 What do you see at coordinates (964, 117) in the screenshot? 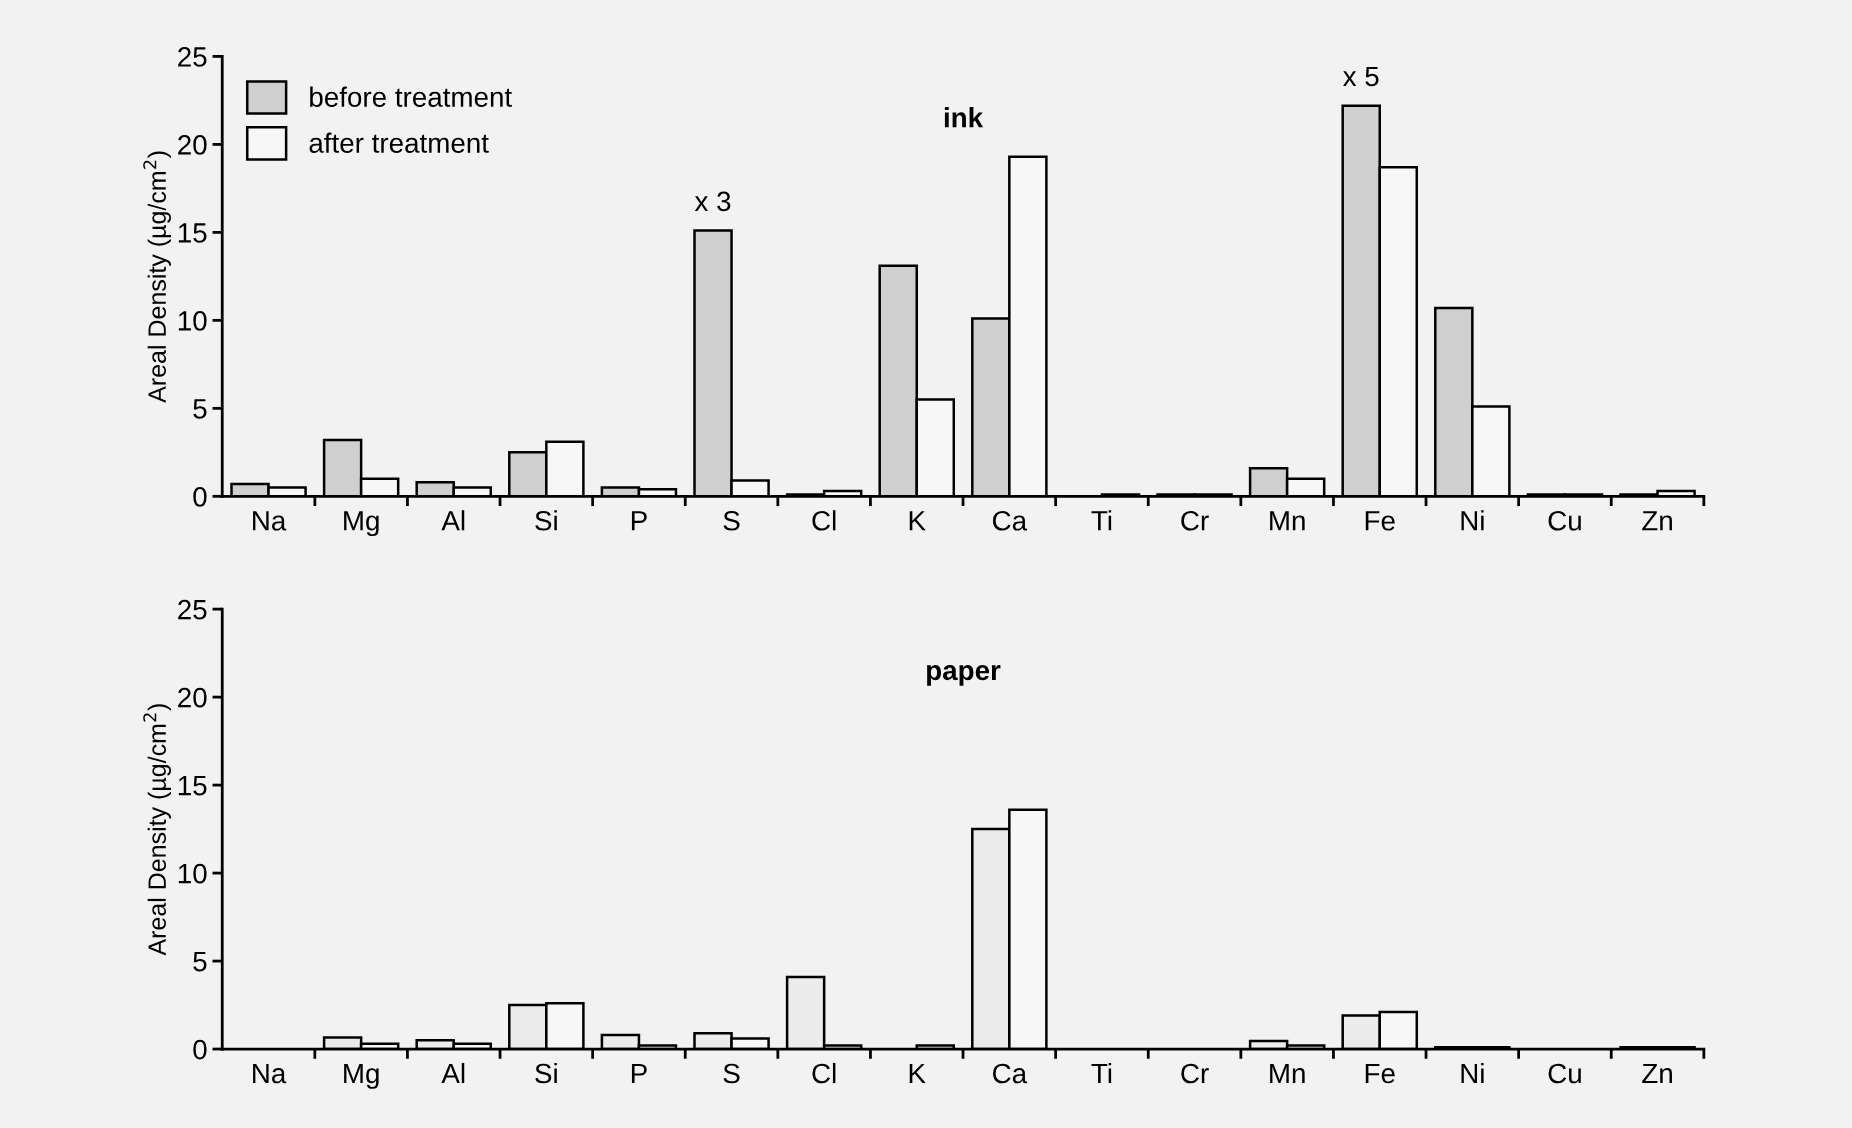
I see `text: ink` at bounding box center [964, 117].